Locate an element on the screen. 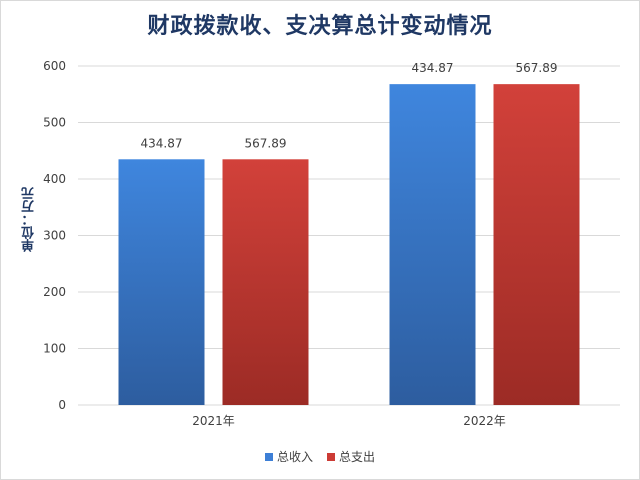 The width and height of the screenshot is (640, 480). chart-legend: 总收入 总支出 is located at coordinates (320, 456).